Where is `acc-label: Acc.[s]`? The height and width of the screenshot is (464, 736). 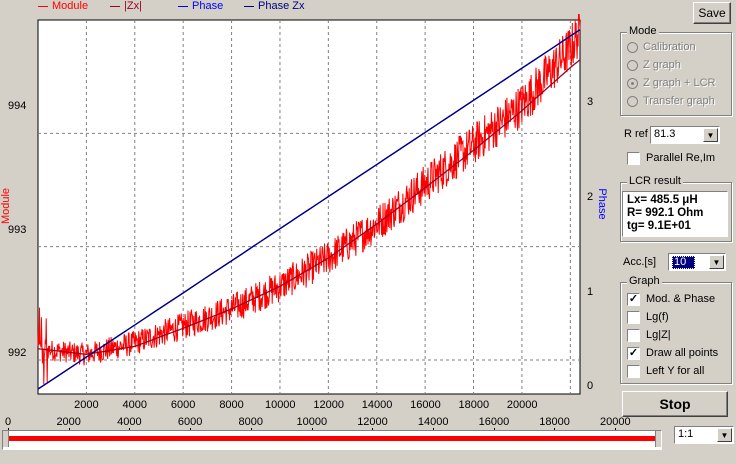 acc-label: Acc.[s] is located at coordinates (640, 262).